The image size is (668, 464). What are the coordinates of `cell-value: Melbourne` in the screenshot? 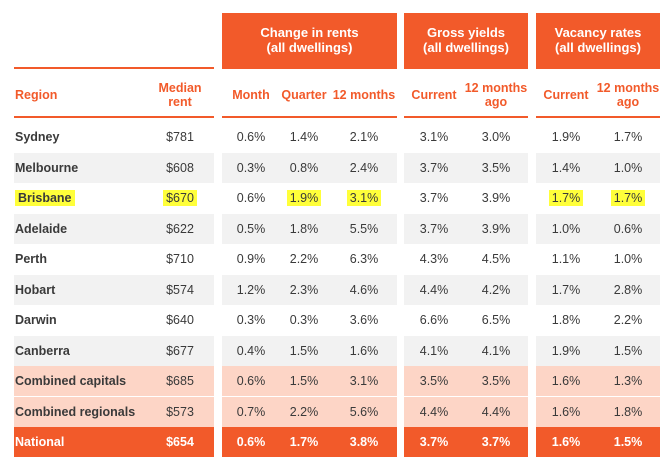 It's located at (47, 167).